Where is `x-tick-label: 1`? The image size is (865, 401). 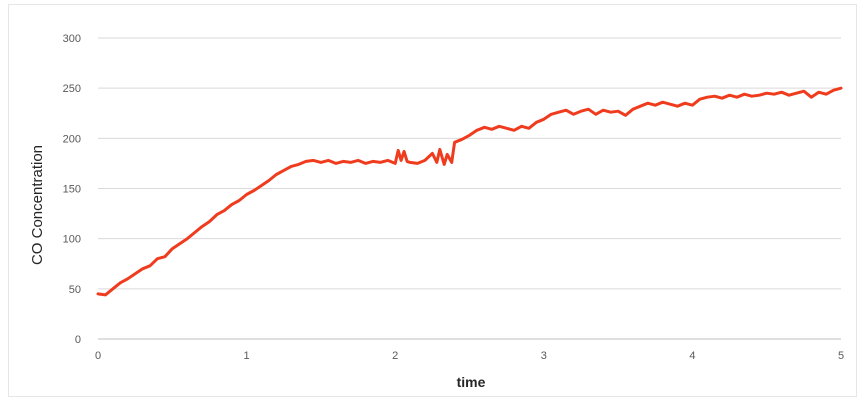
x-tick-label: 1 is located at coordinates (247, 356).